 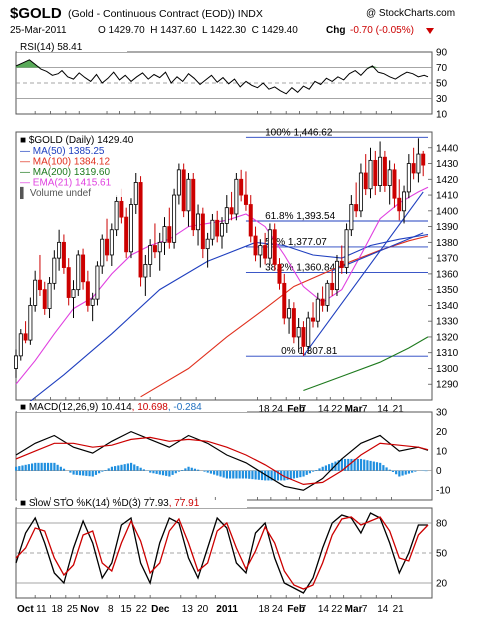 I want to click on rsi-line, so click(x=222, y=77).